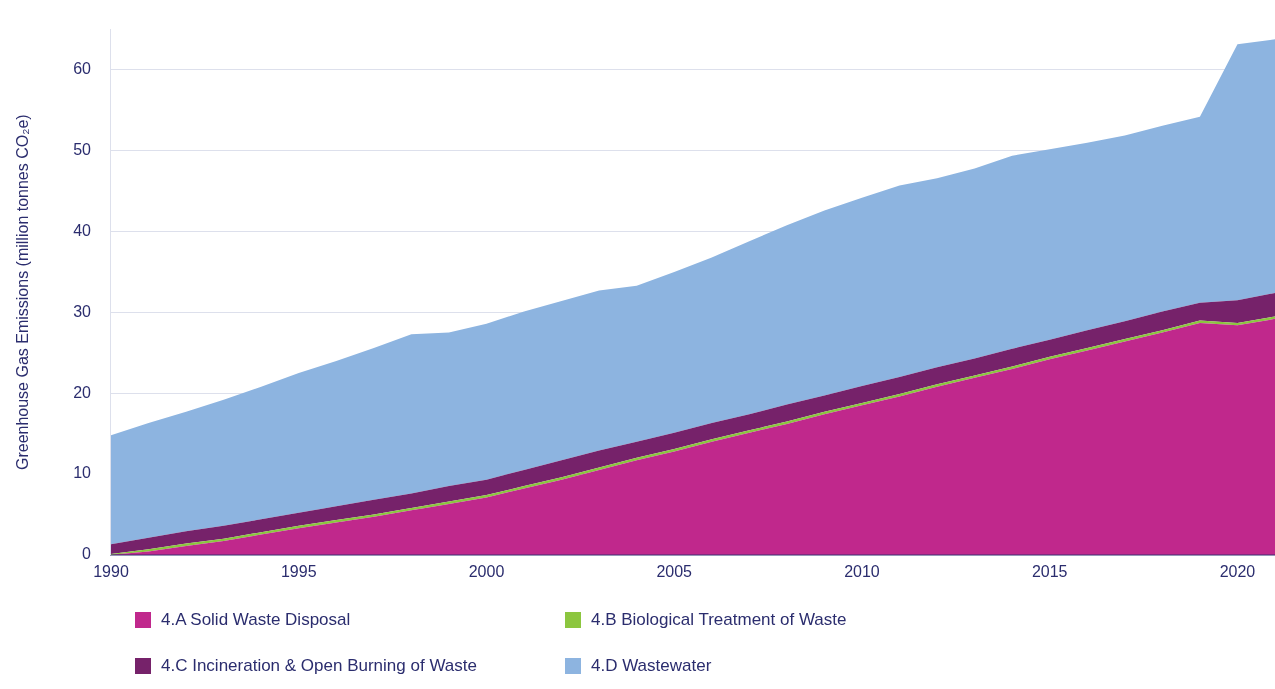  What do you see at coordinates (82, 150) in the screenshot?
I see `y-tick-label: 50` at bounding box center [82, 150].